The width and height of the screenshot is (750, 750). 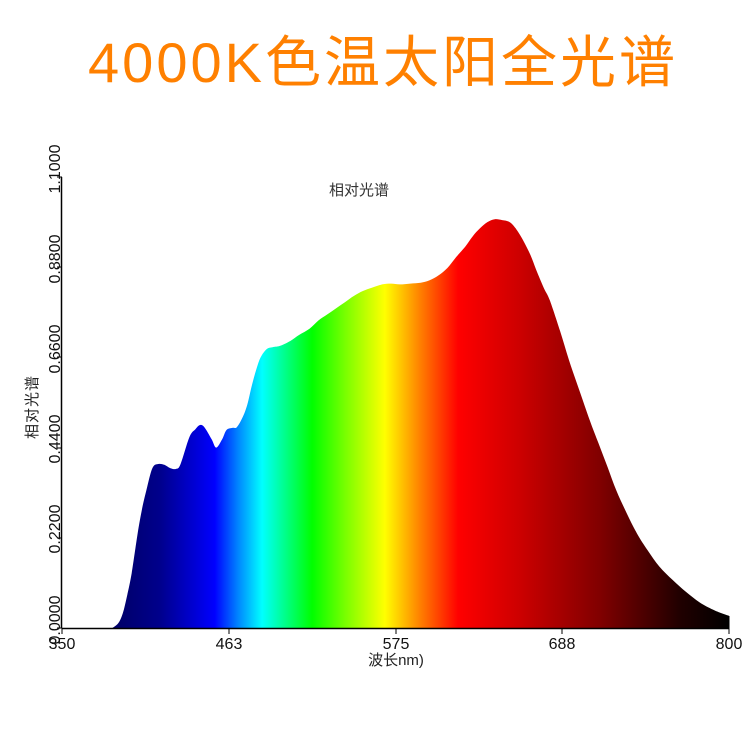 I want to click on x-tick-label: 350, so click(x=62, y=644).